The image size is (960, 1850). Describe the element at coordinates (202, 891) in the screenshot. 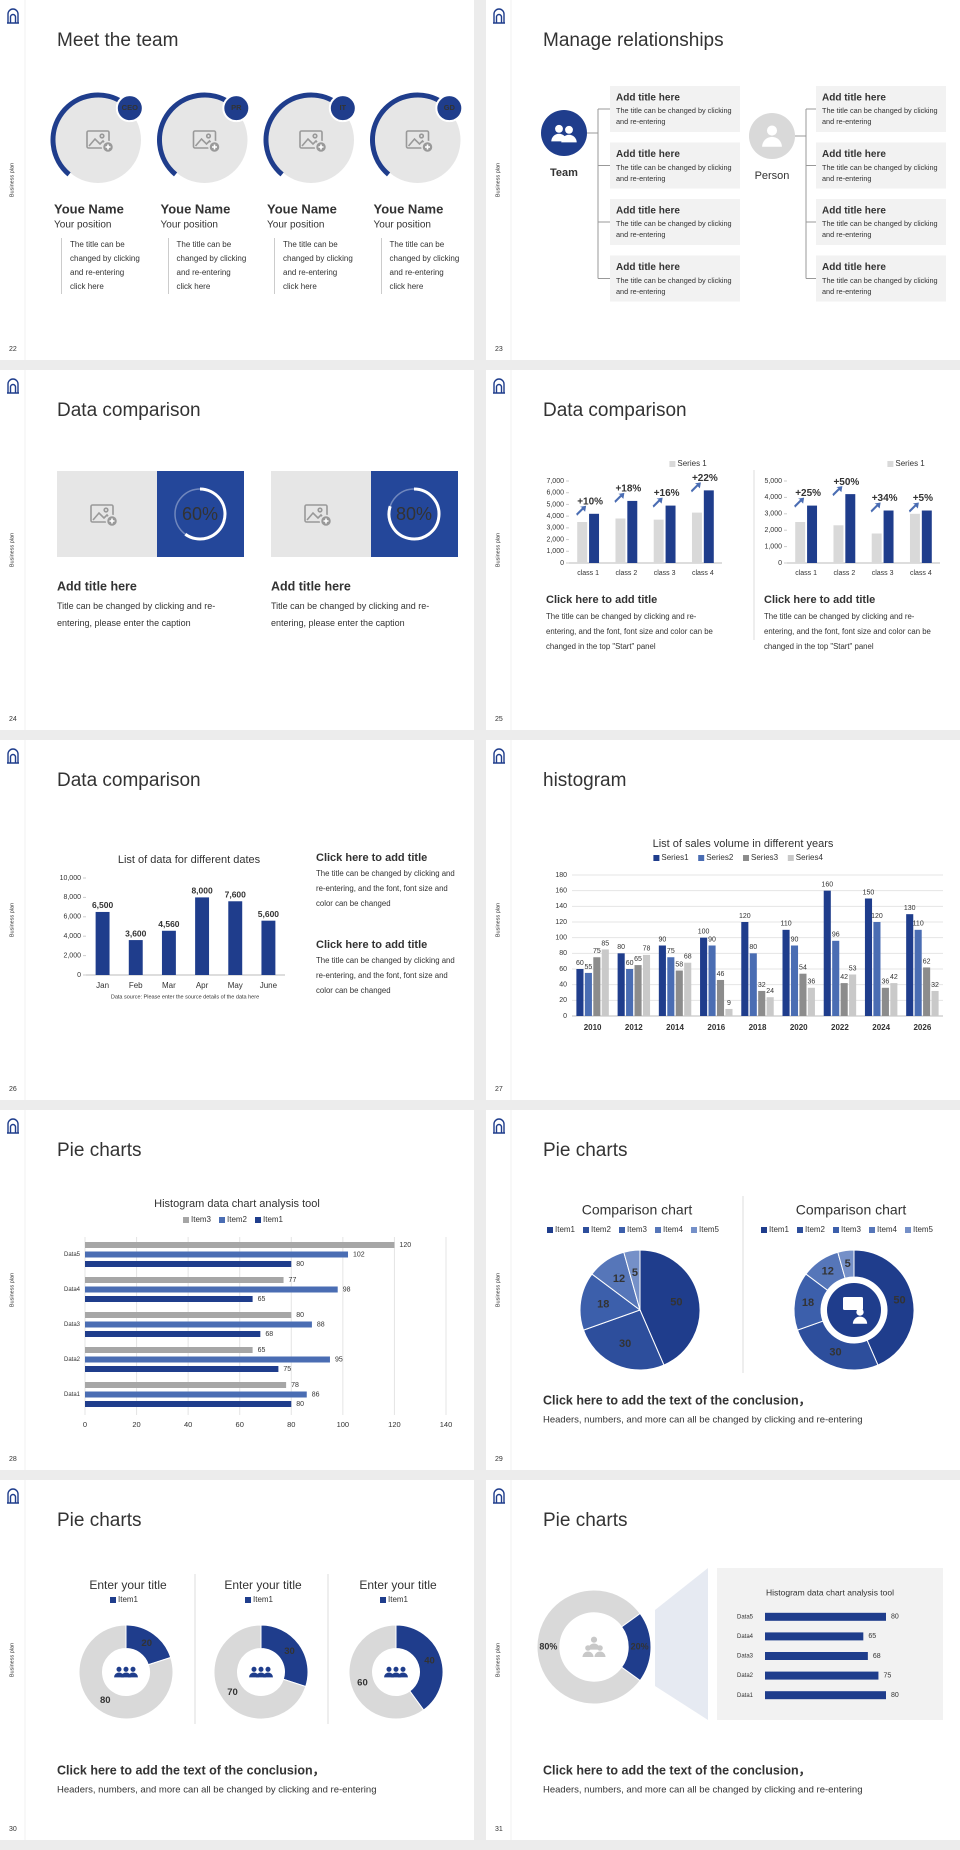

I see `data-label: 8,000` at that location.